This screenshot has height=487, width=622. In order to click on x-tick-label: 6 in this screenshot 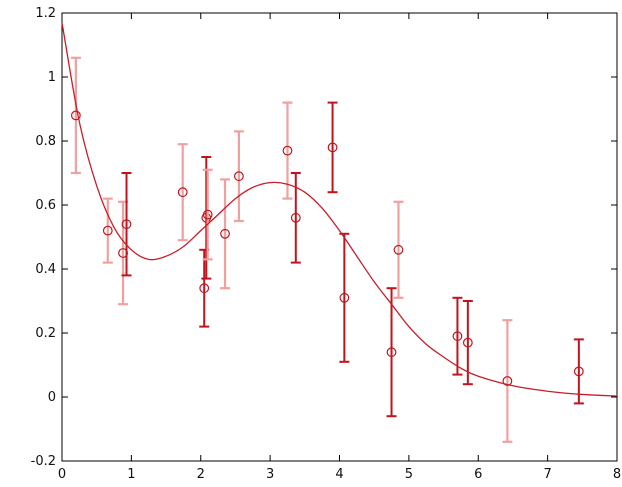, I will do `click(478, 474)`.